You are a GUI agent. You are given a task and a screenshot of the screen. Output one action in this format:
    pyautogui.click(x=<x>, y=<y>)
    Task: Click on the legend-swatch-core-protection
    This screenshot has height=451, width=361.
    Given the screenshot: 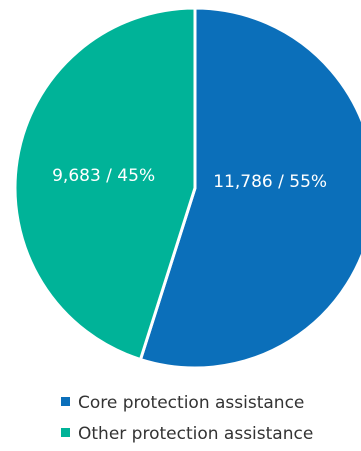 What is the action you would take?
    pyautogui.click(x=65, y=401)
    